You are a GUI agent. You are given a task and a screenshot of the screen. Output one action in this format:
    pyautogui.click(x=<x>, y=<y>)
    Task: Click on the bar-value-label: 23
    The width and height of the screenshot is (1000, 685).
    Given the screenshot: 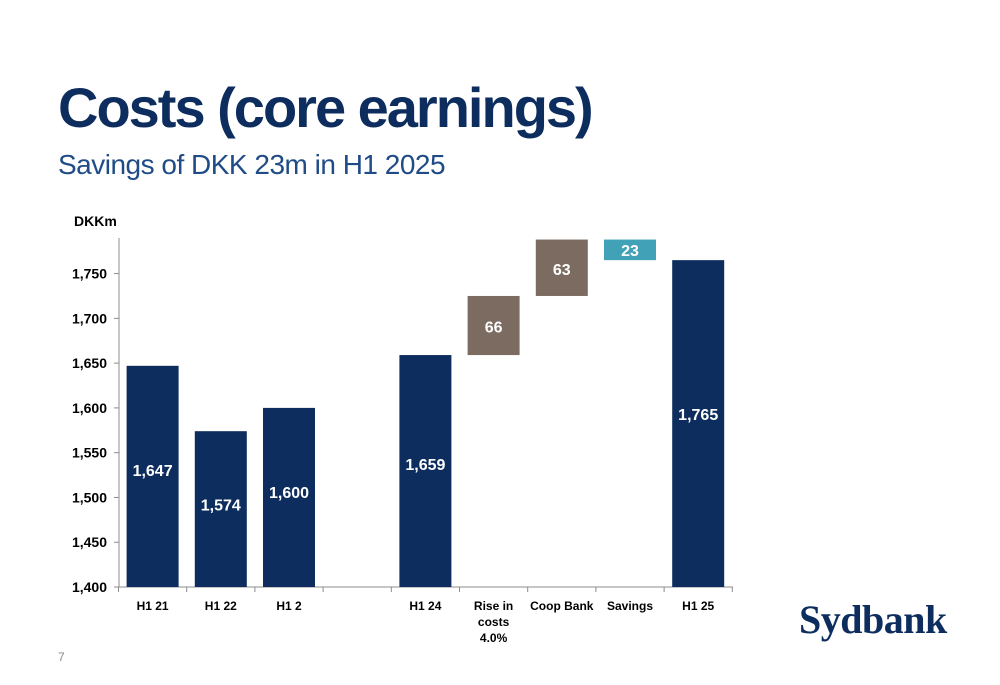 What is the action you would take?
    pyautogui.click(x=630, y=251)
    